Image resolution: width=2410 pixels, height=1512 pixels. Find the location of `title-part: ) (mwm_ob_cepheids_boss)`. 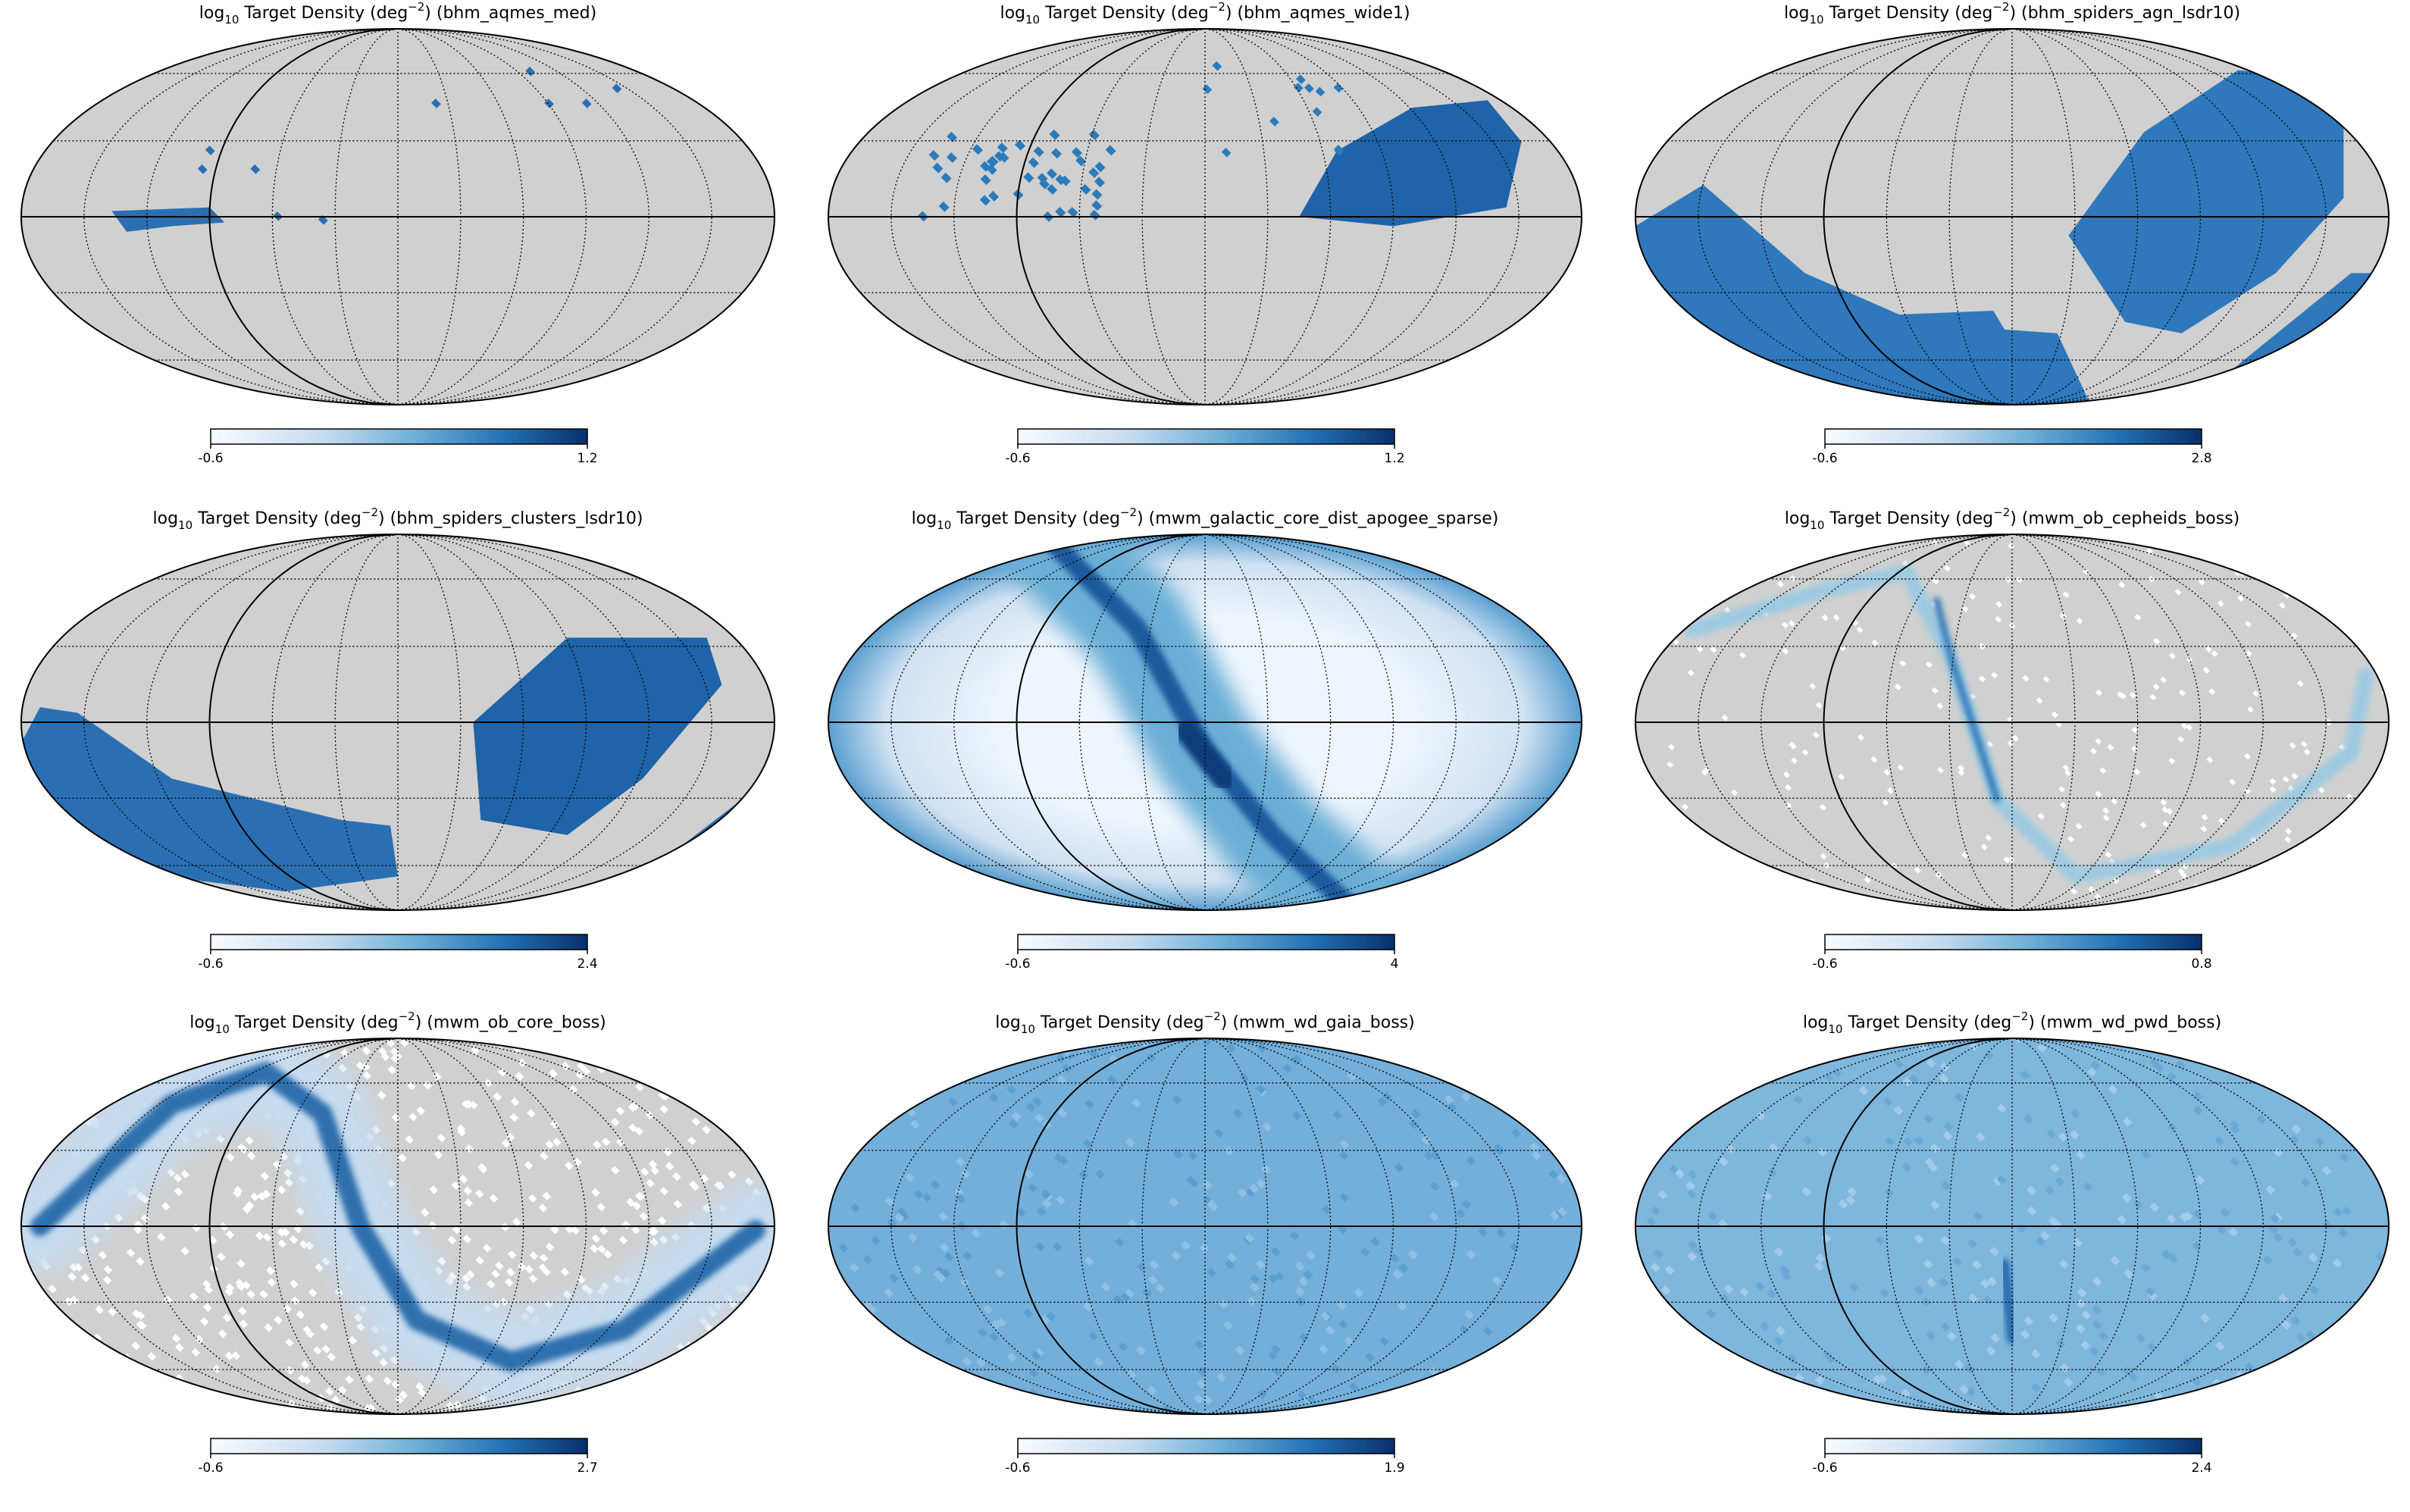

title-part: ) (mwm_ob_cepheids_boss) is located at coordinates (2124, 518).